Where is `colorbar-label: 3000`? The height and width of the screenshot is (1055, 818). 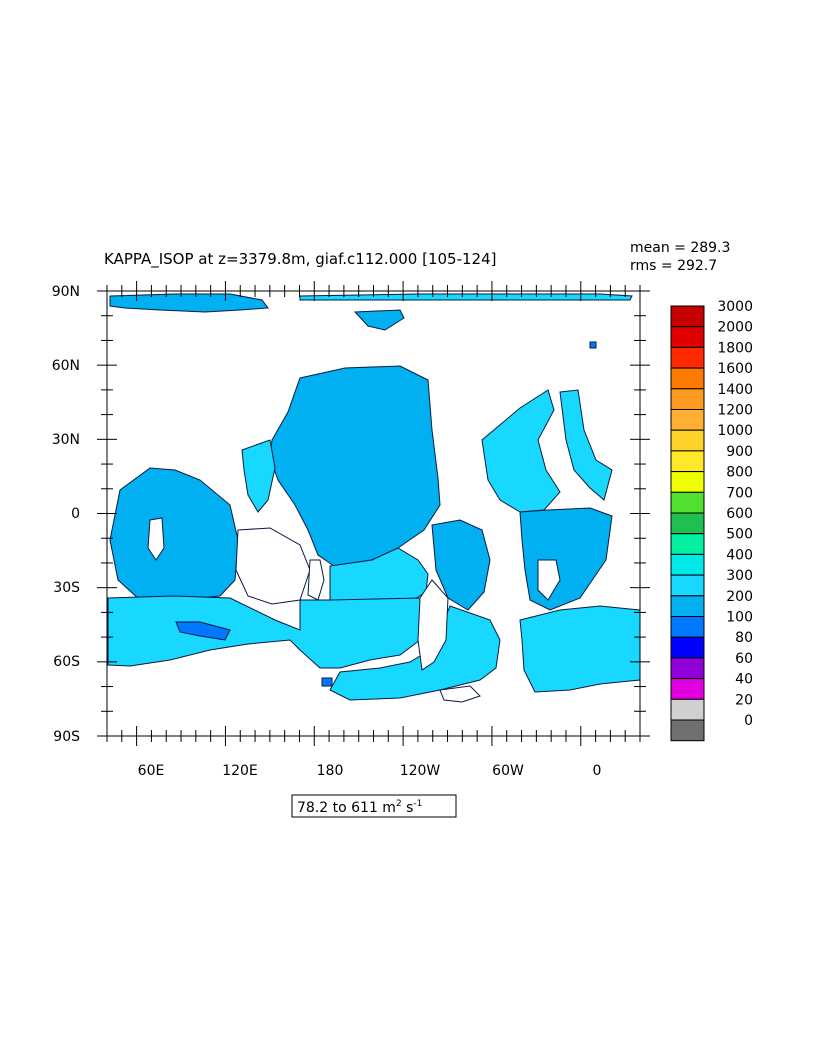
colorbar-label: 3000 is located at coordinates (735, 307).